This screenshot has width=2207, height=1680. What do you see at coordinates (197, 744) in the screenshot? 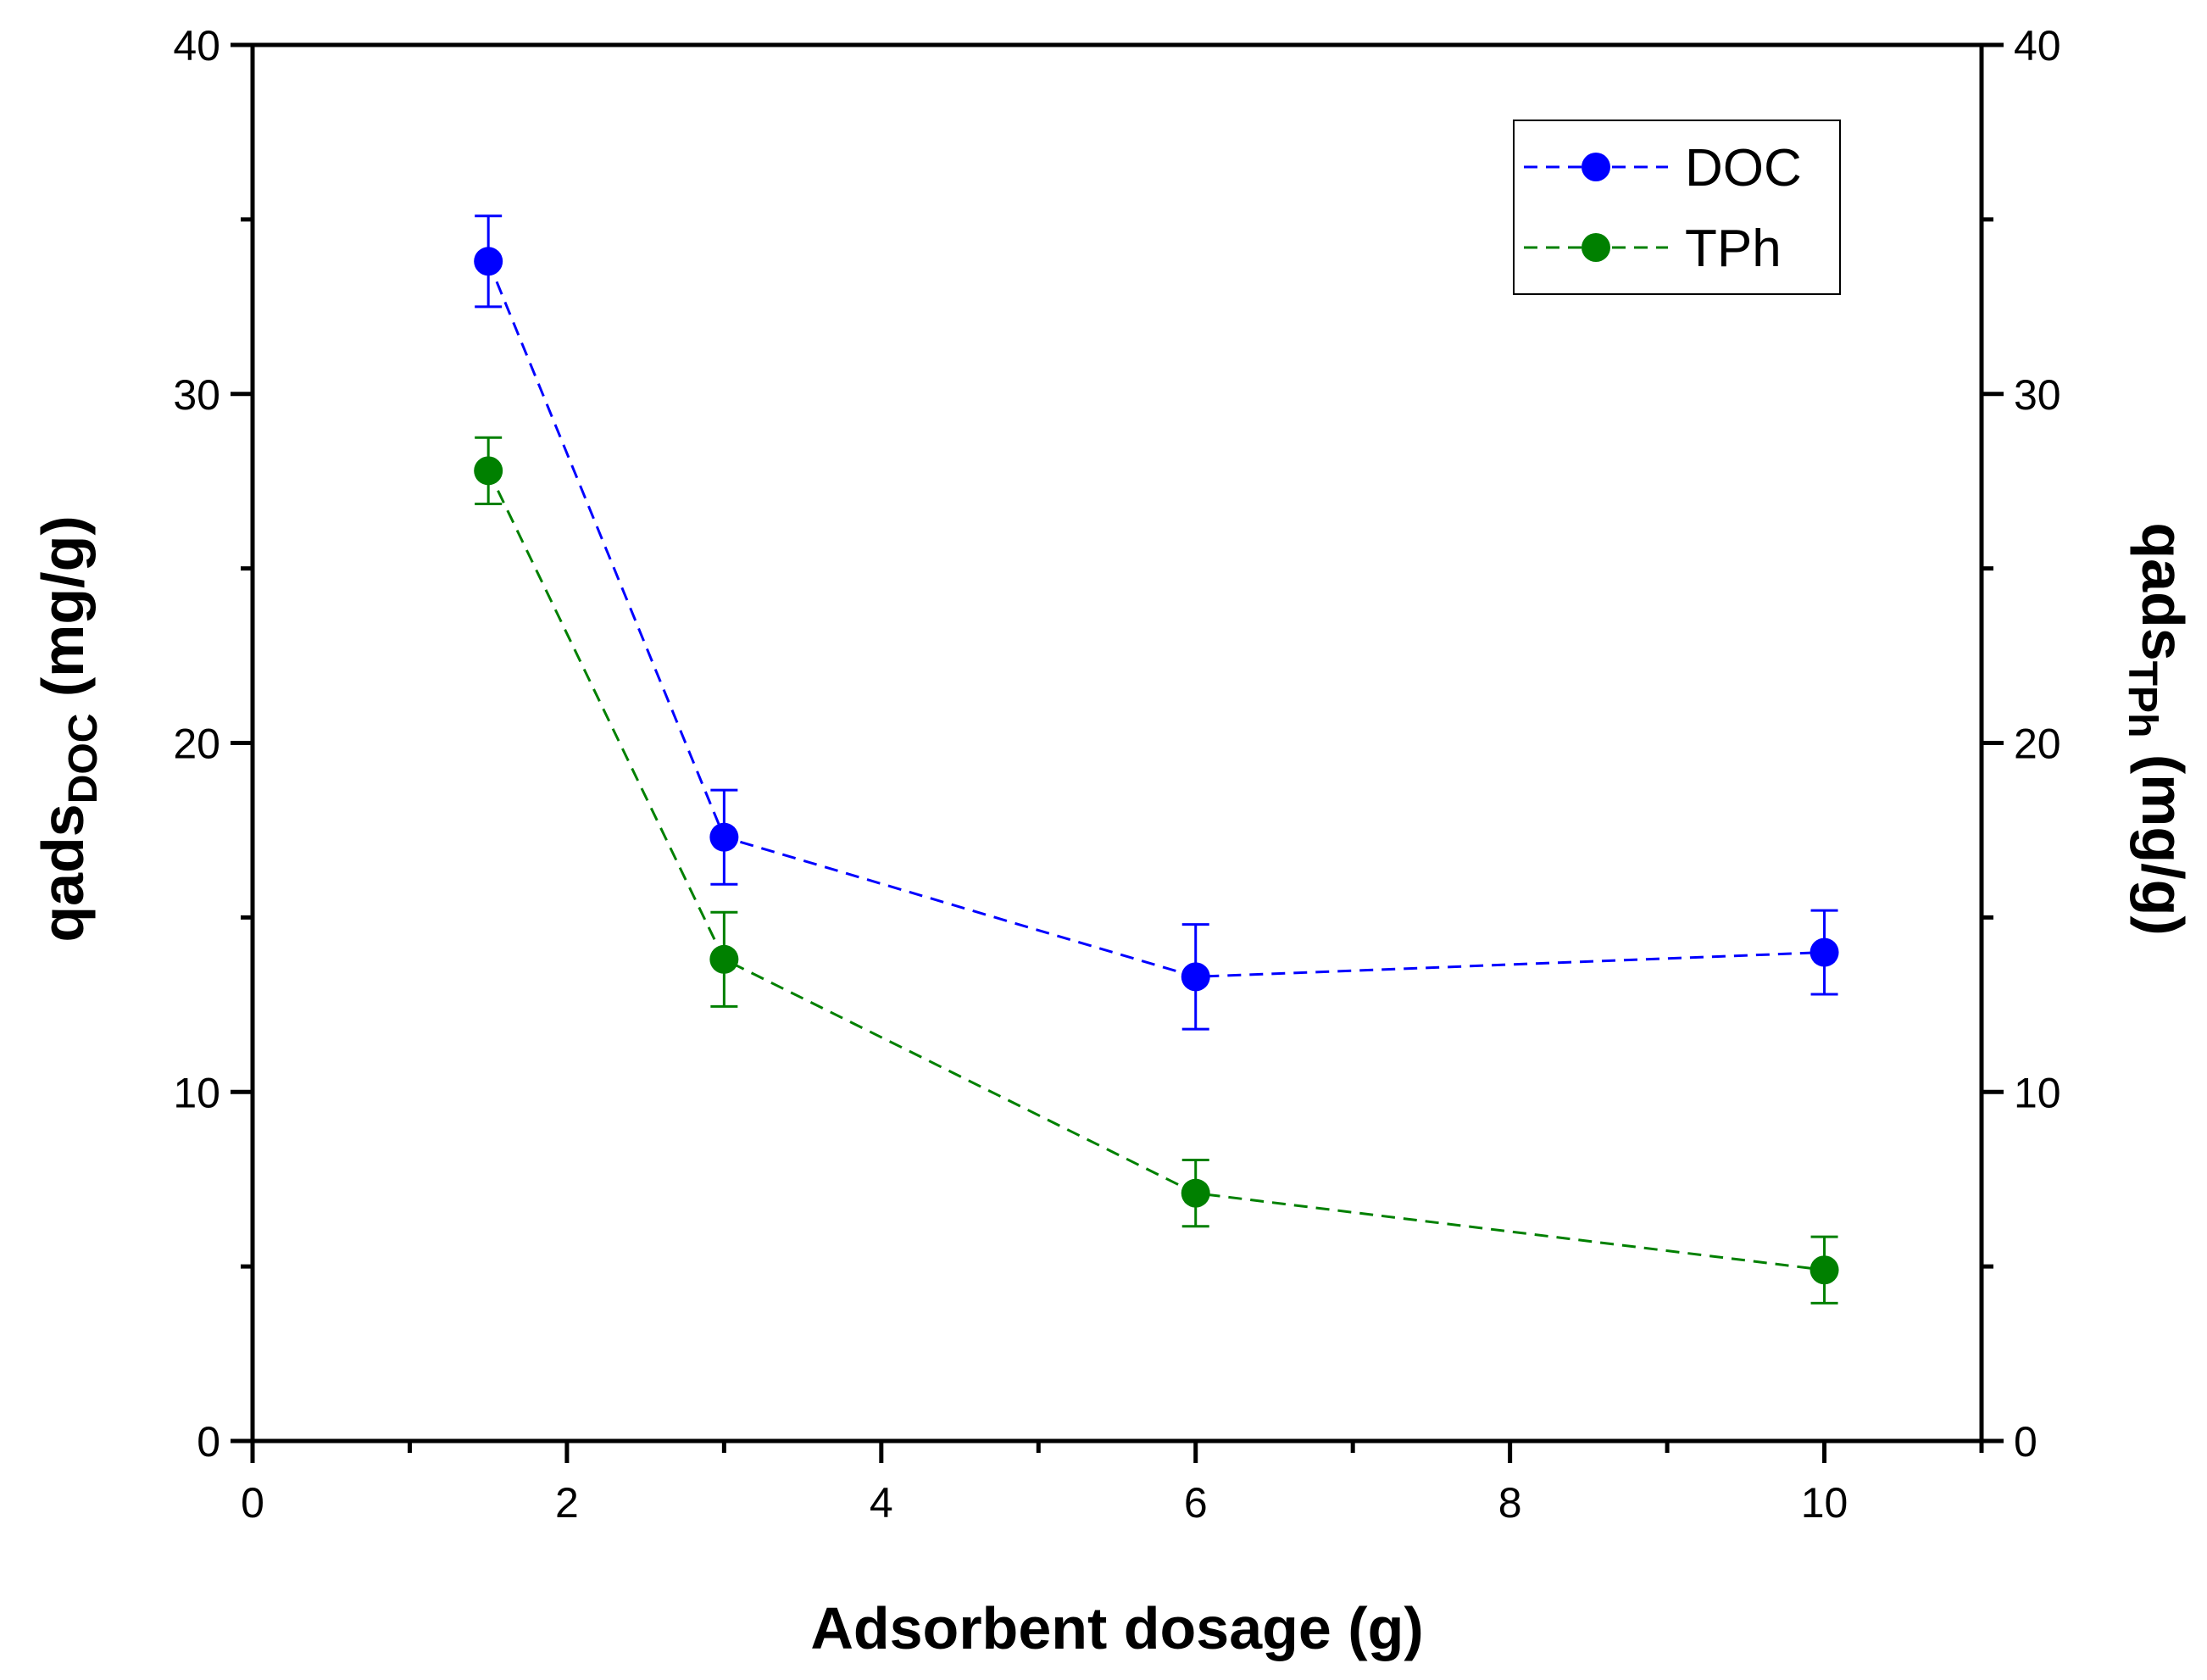
I see `y-left-tick-label: 20` at bounding box center [197, 744].